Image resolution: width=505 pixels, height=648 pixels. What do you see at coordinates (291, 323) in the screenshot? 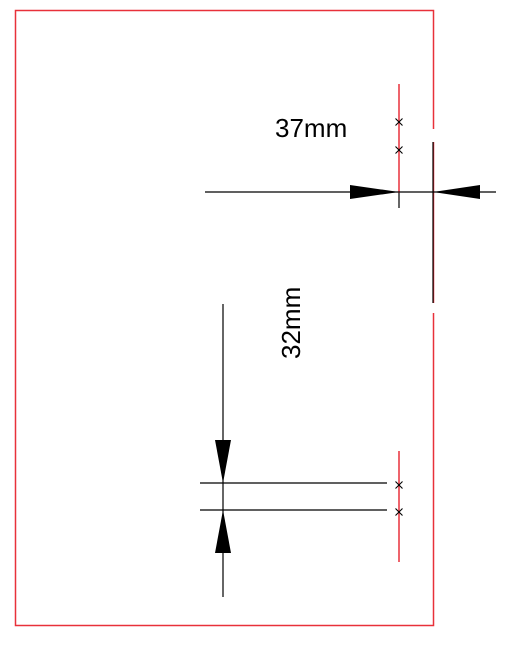
I see `dimension-label-vertical: 32mm` at bounding box center [291, 323].